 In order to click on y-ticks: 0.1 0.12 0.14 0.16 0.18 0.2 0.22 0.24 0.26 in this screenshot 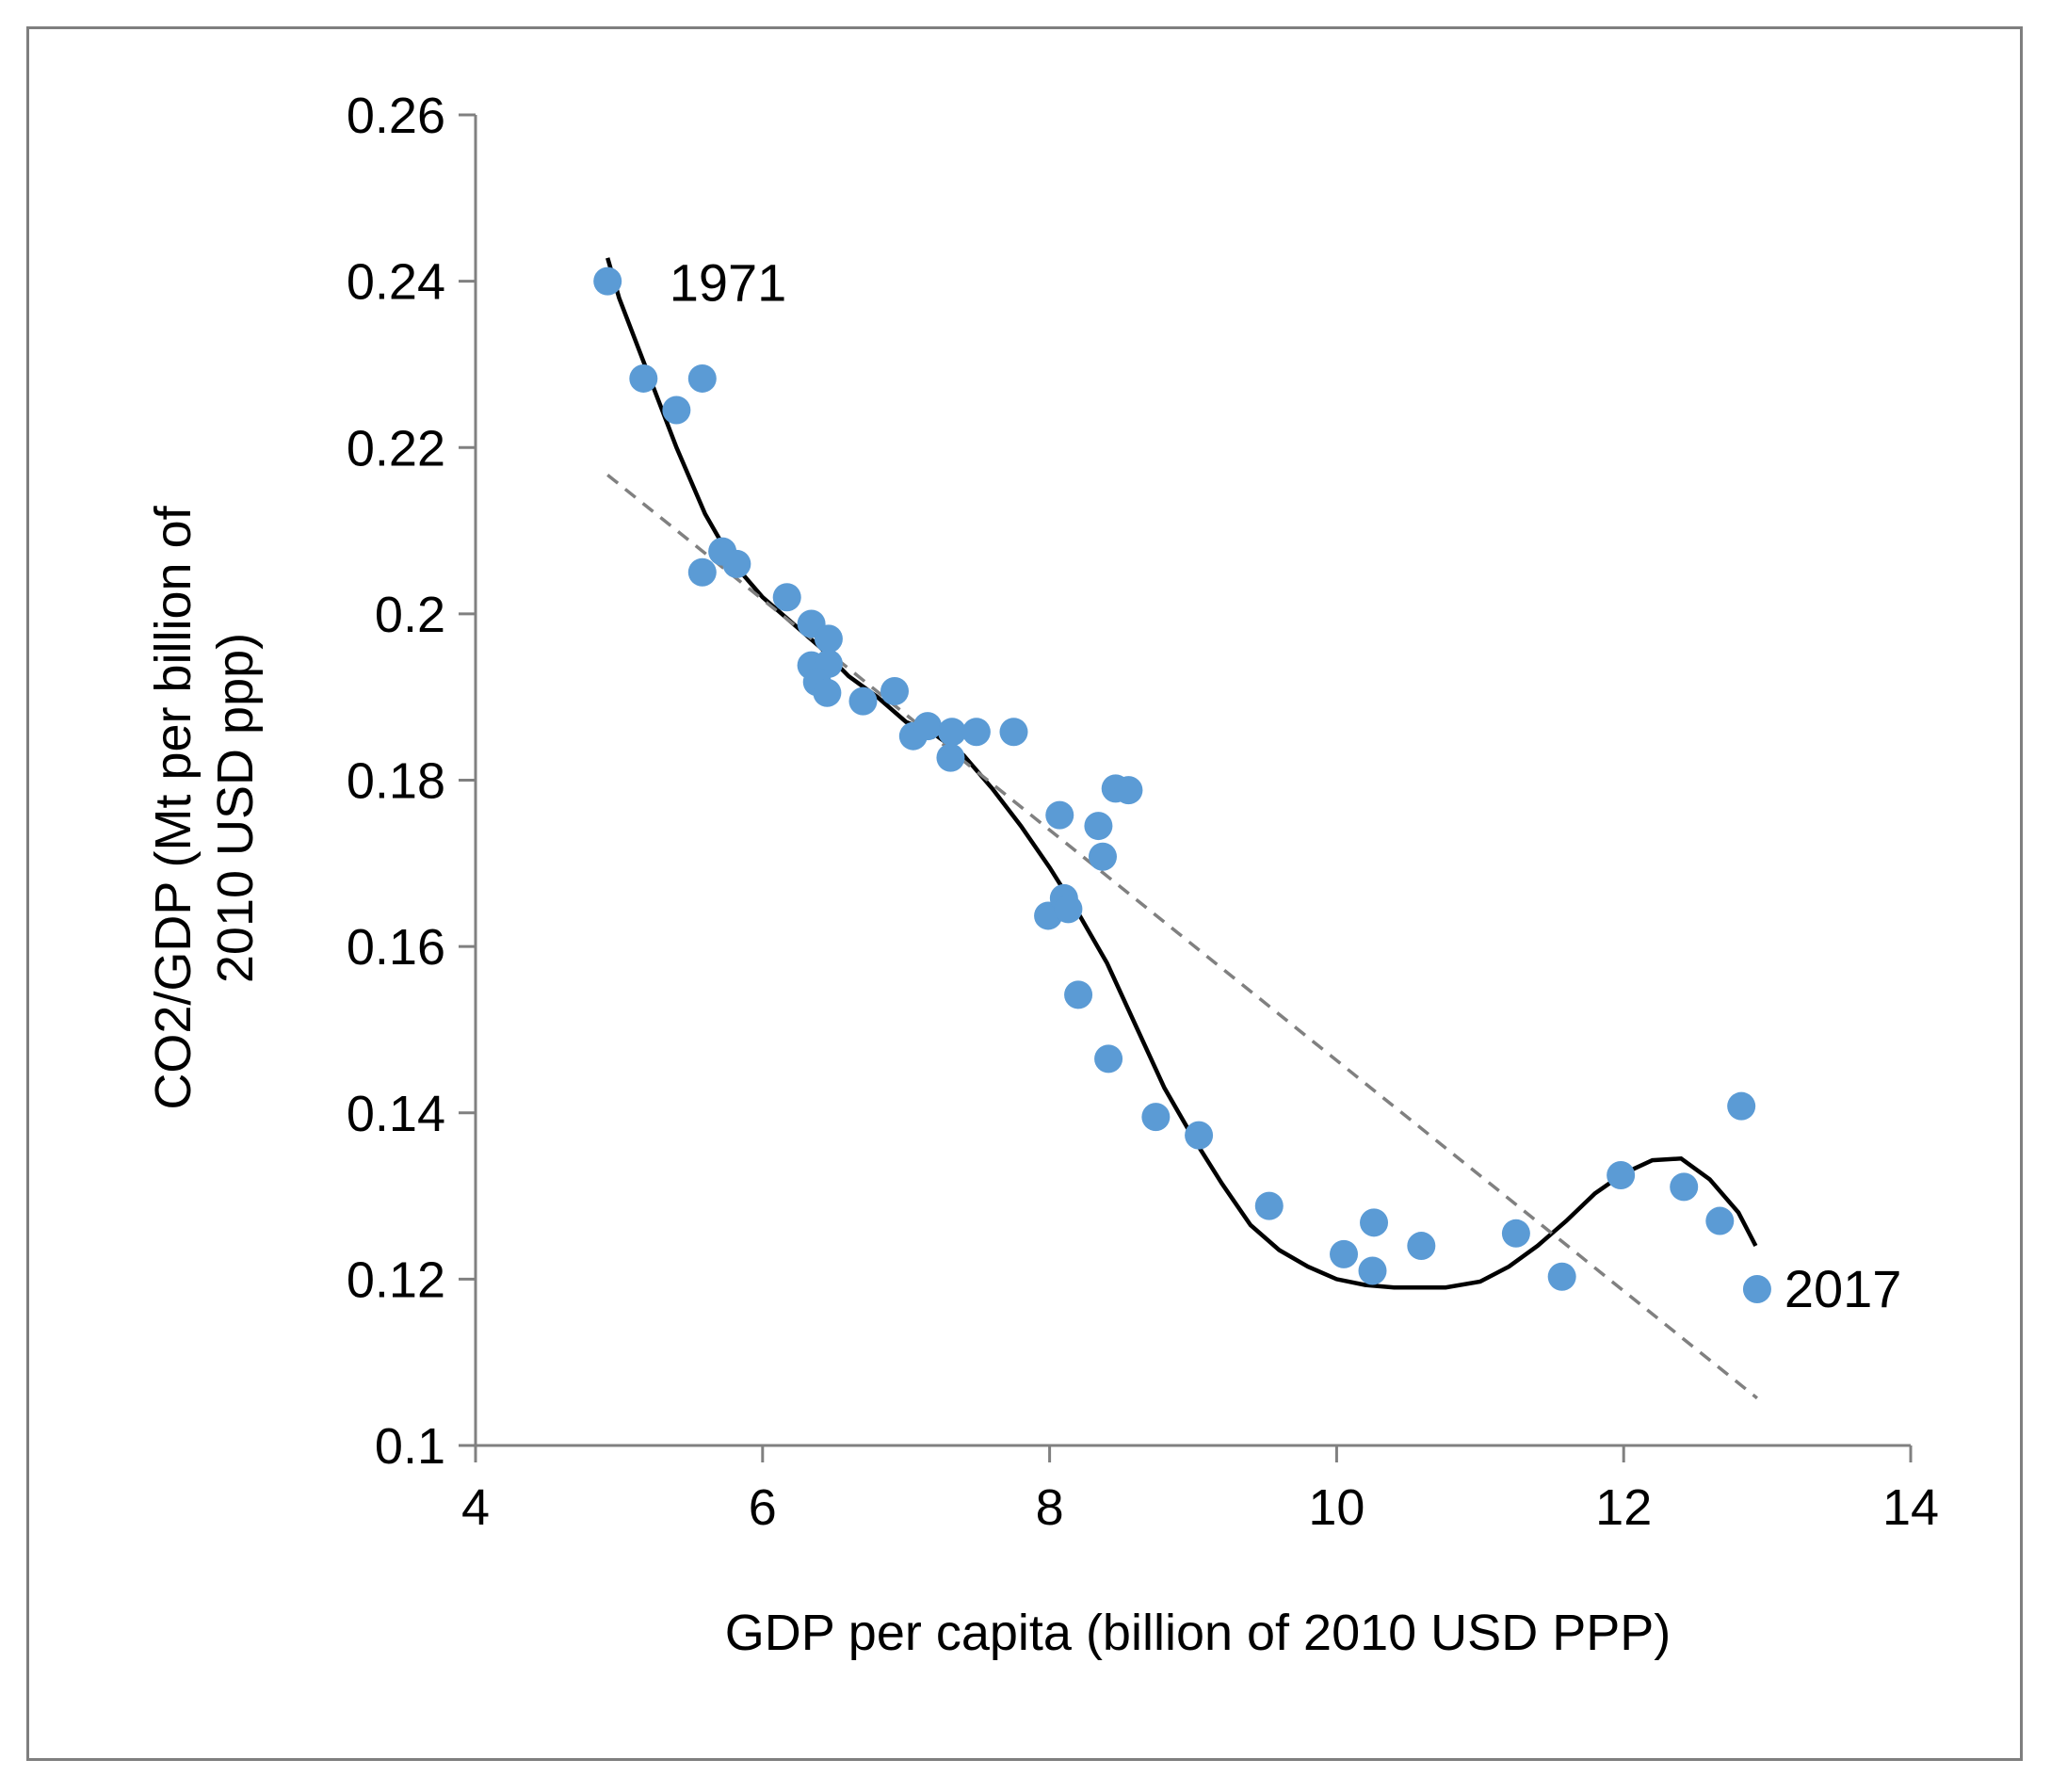, I will do `click(411, 781)`.